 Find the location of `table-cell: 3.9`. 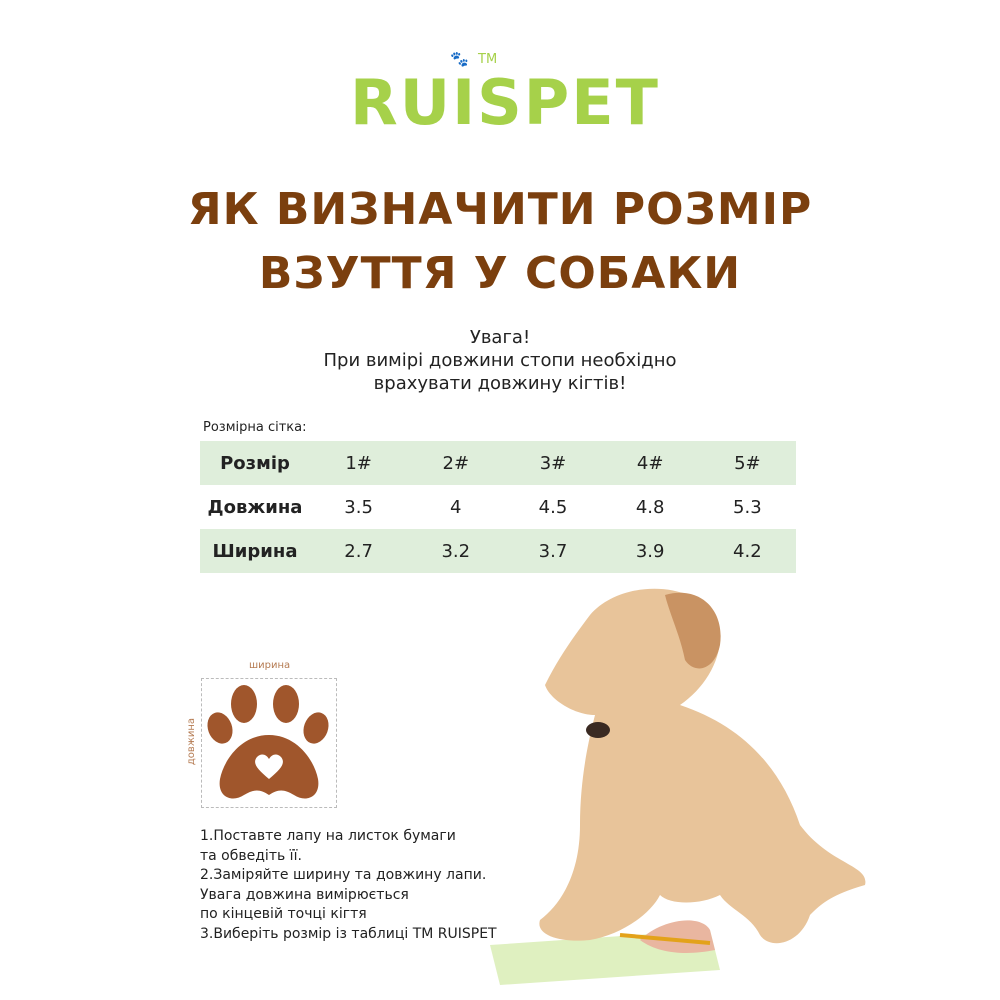

table-cell: 3.9 is located at coordinates (650, 551).